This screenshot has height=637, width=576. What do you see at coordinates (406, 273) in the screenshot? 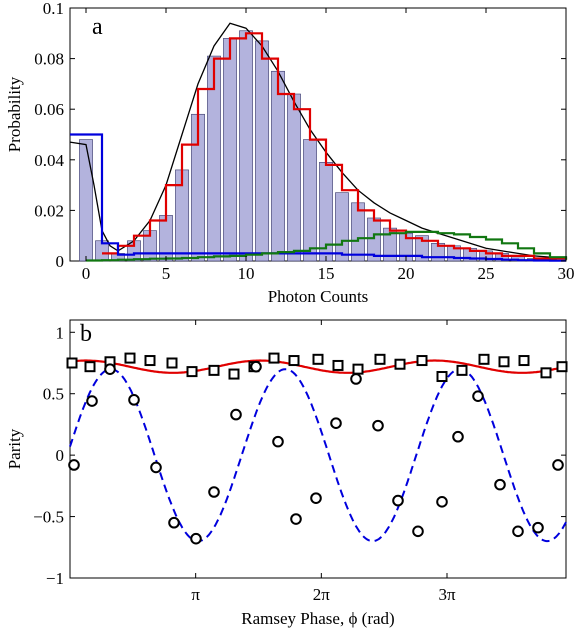
I see `x-tick-label: 20` at bounding box center [406, 273].